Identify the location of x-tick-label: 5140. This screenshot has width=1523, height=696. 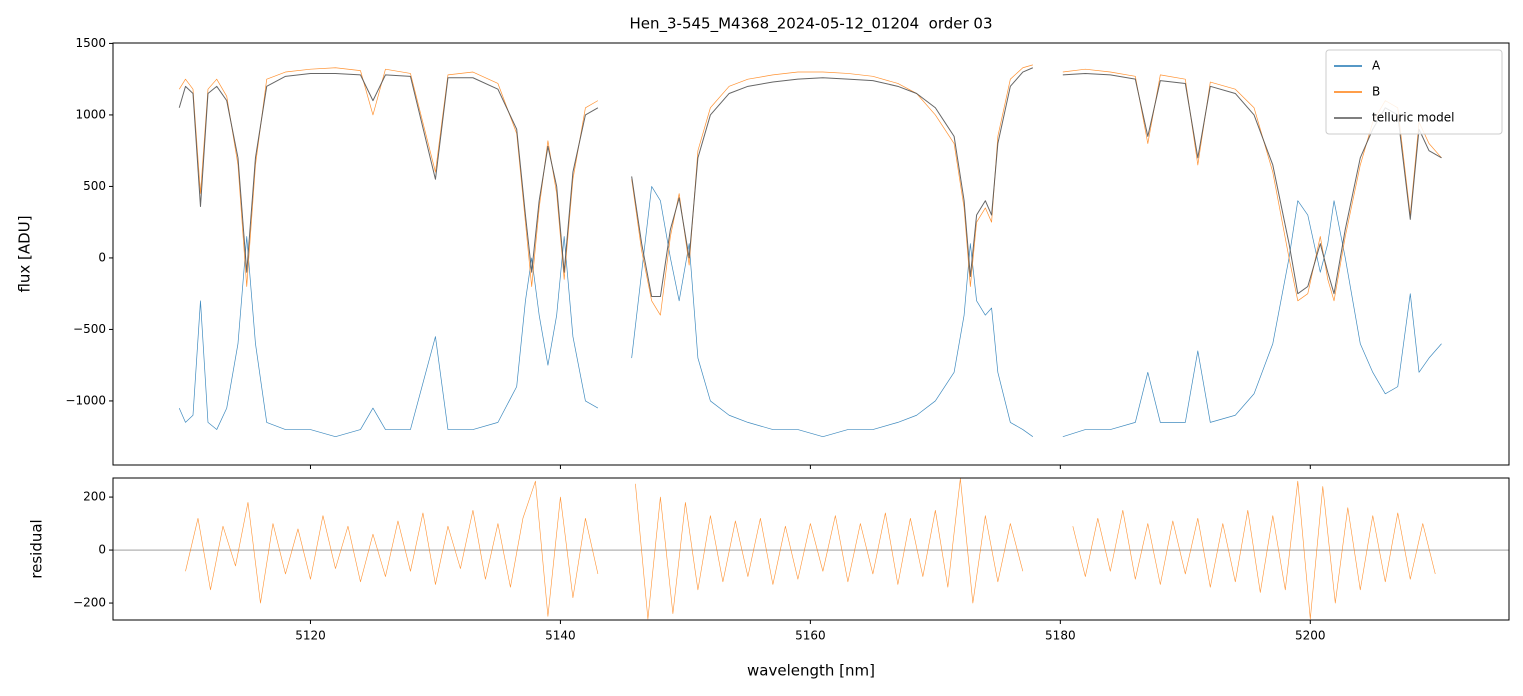
(560, 636).